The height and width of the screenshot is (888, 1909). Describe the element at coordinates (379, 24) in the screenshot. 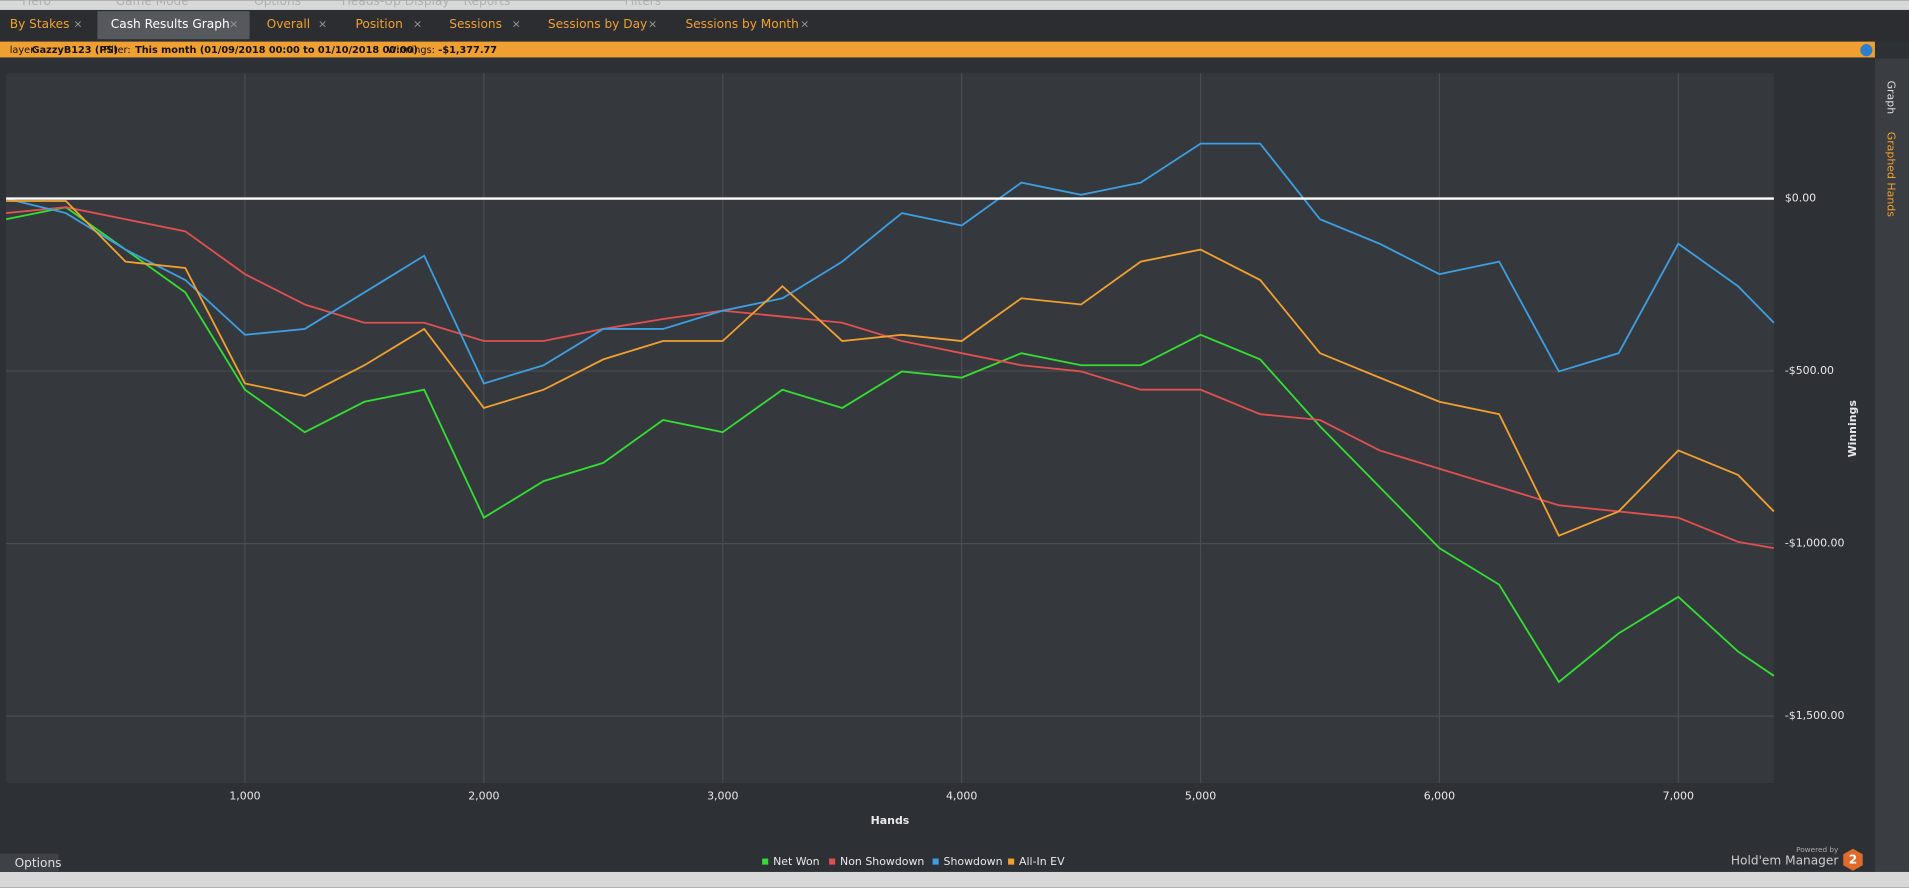

I see `tab: Position` at that location.